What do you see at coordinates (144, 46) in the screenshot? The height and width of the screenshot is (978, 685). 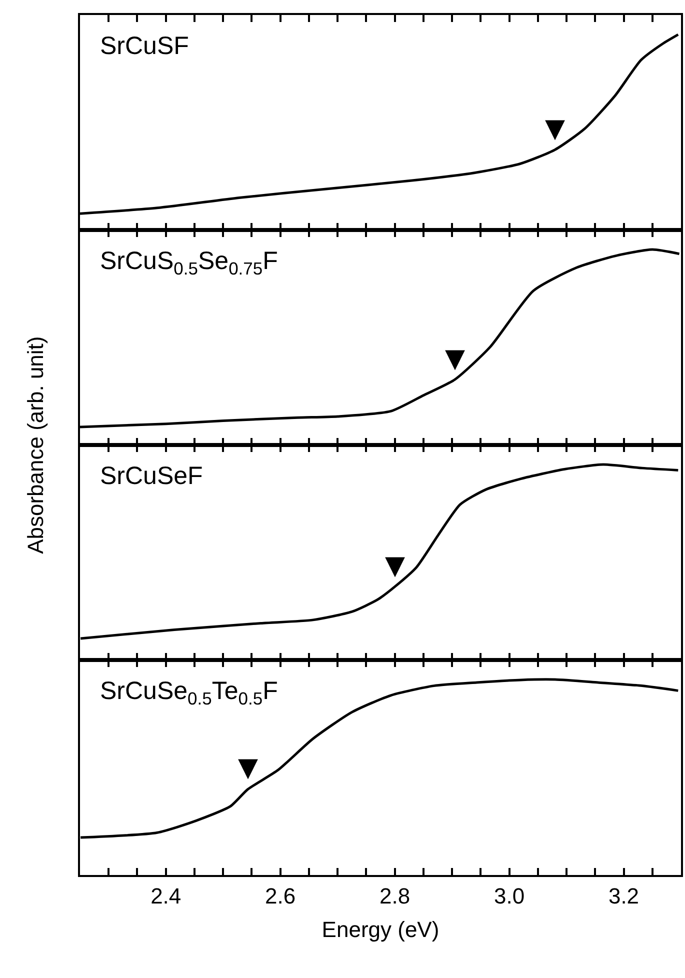 I see `chart-title: SrCuSF` at bounding box center [144, 46].